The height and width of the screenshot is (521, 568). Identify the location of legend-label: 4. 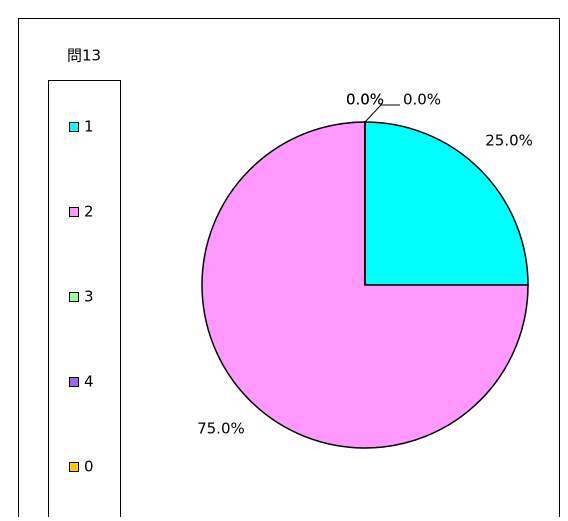
(89, 382).